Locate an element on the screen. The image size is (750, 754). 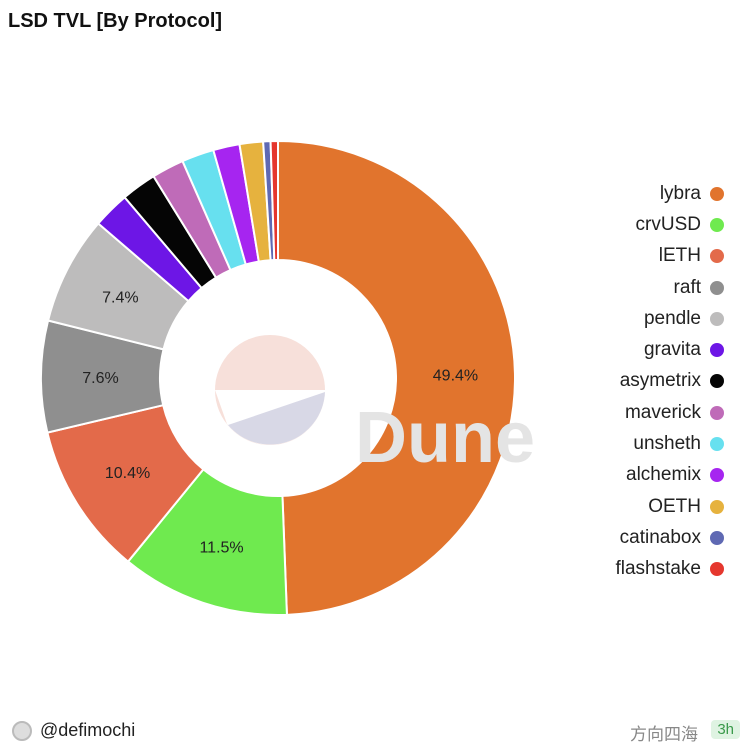
legend-item-flashstake: flashstake is located at coordinates (669, 569).